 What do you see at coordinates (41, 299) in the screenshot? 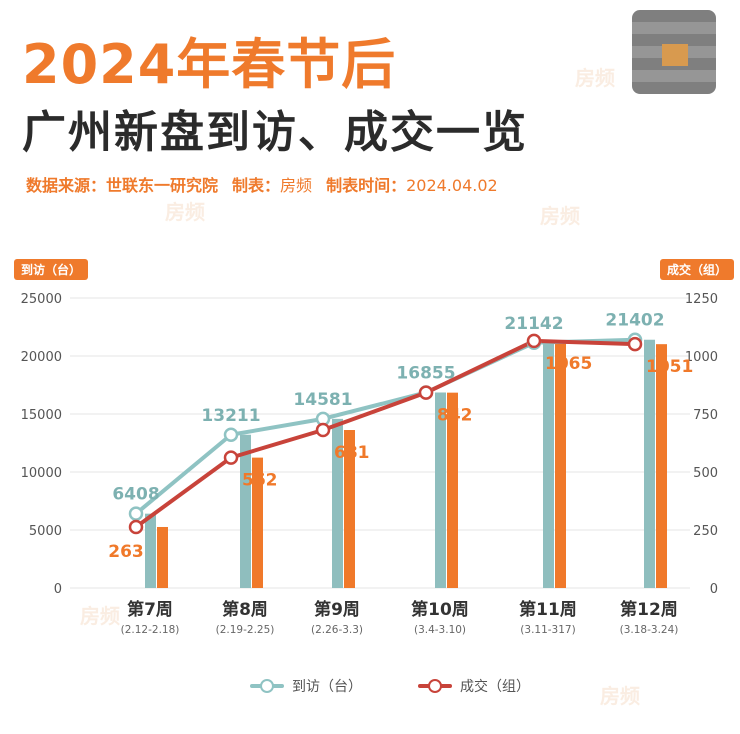
I see `left-tick-label: 25000` at bounding box center [41, 299].